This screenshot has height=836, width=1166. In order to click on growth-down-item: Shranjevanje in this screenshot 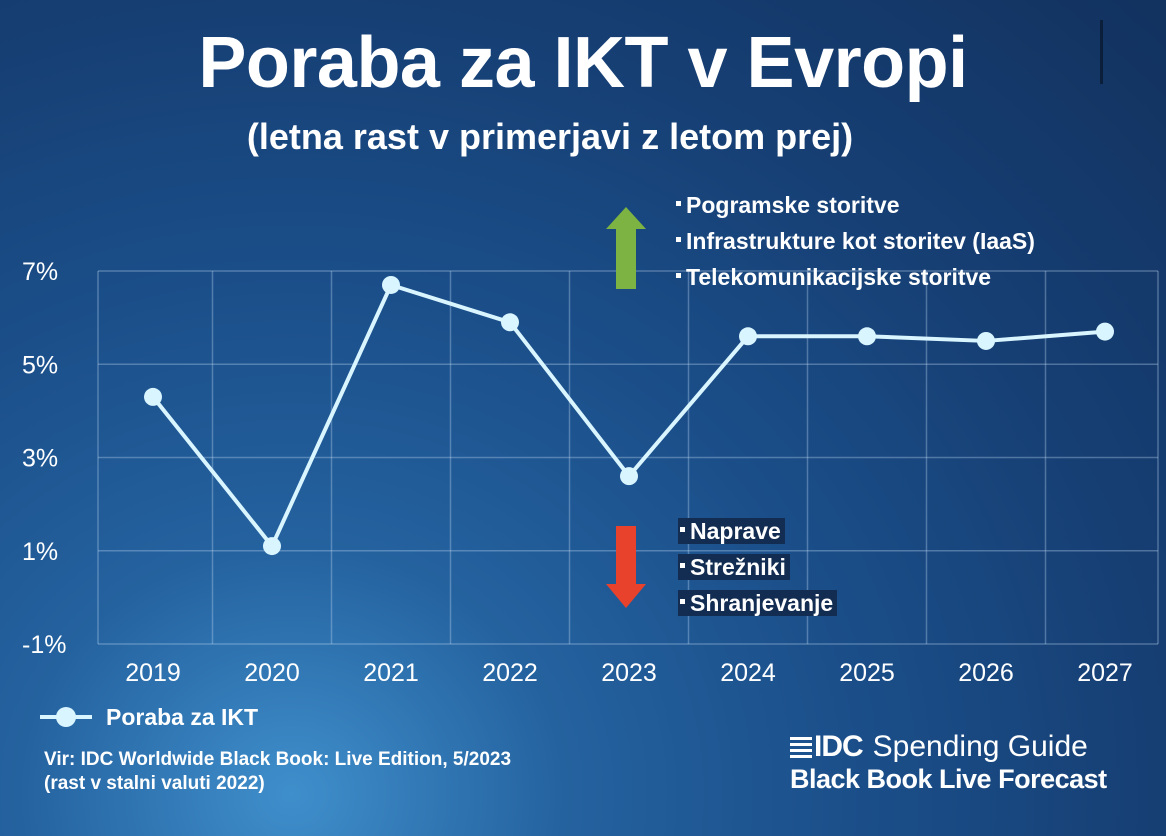, I will do `click(758, 603)`.